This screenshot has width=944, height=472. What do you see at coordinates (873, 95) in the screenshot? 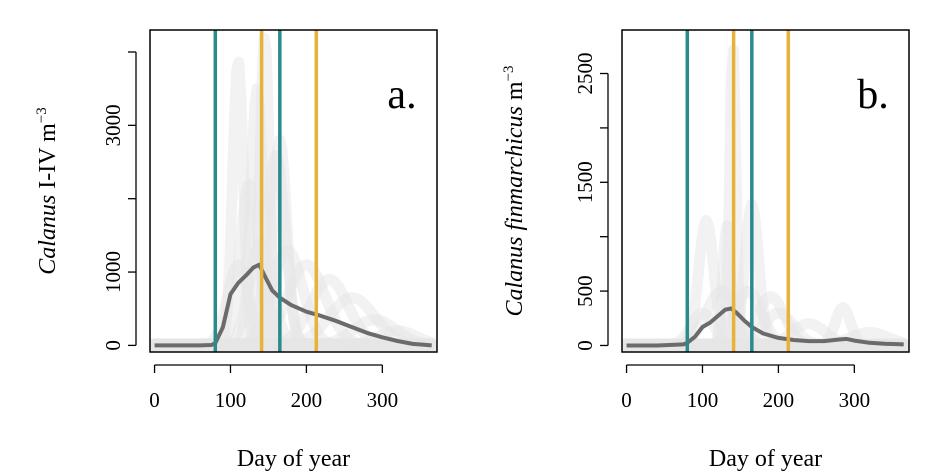
I see `panel-label: b.` at bounding box center [873, 95].